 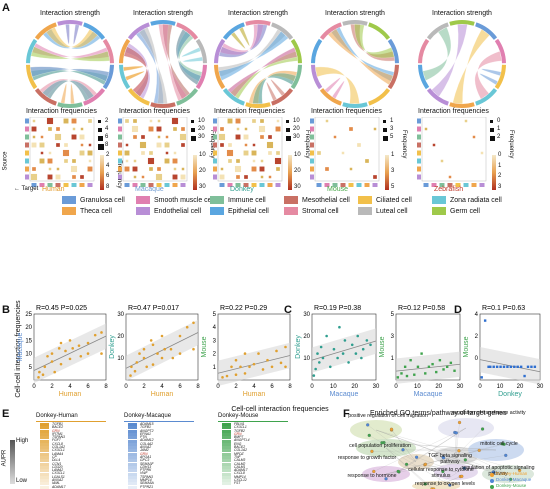 I want to click on cell-type-label: Immune cell, so click(x=247, y=200).